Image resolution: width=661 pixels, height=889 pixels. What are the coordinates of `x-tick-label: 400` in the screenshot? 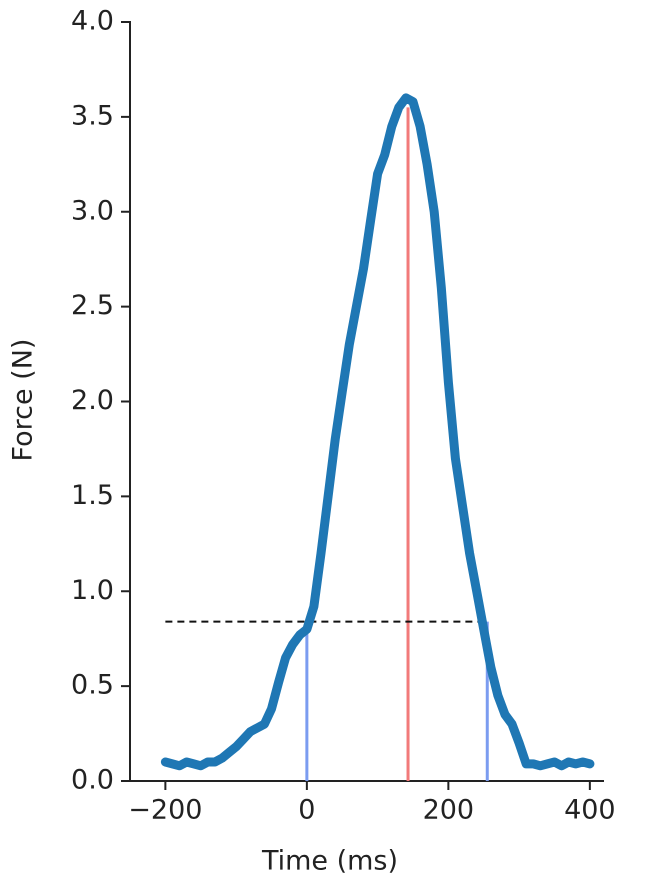 It's located at (590, 810).